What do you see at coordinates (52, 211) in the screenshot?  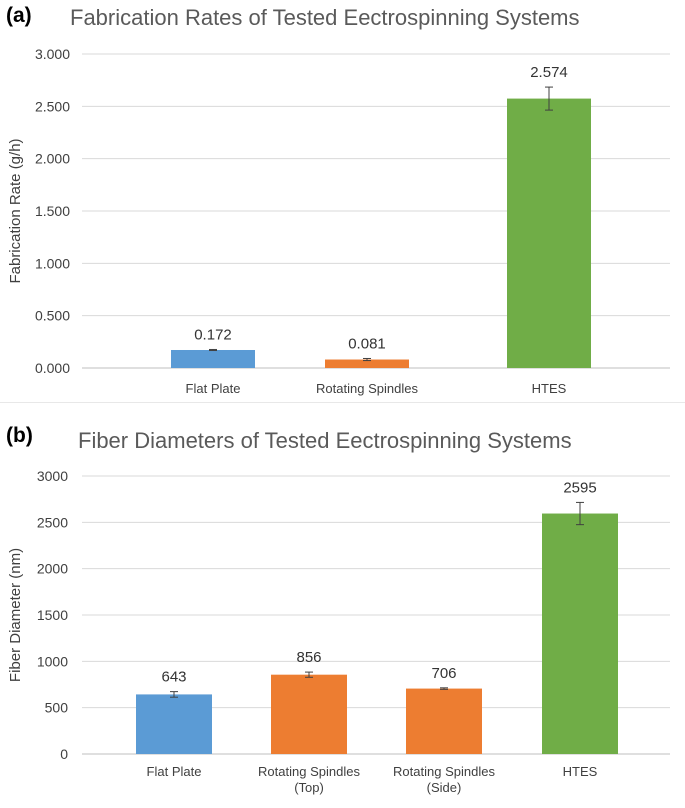 I see `y-tick-label: 1.500` at bounding box center [52, 211].